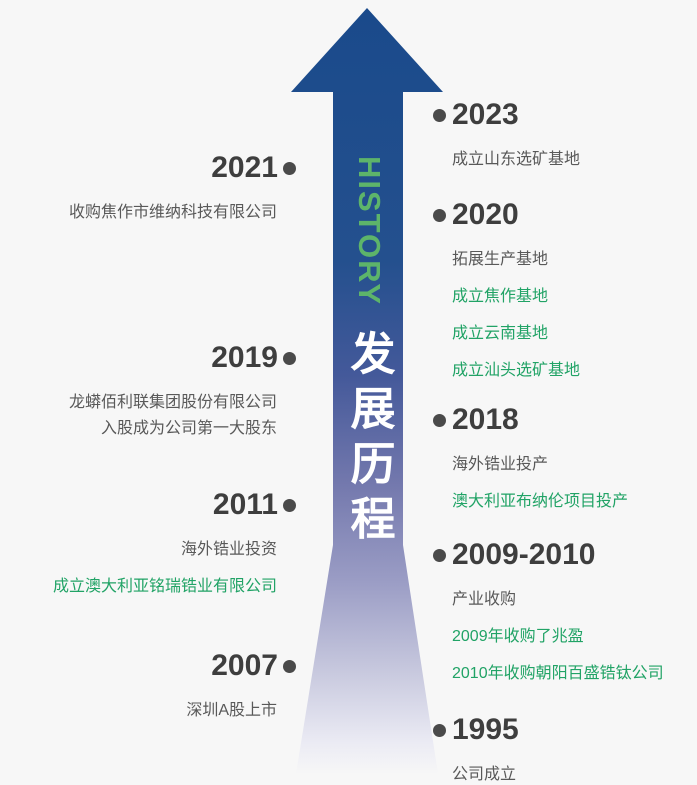  I want to click on year-label: 2023, so click(485, 114).